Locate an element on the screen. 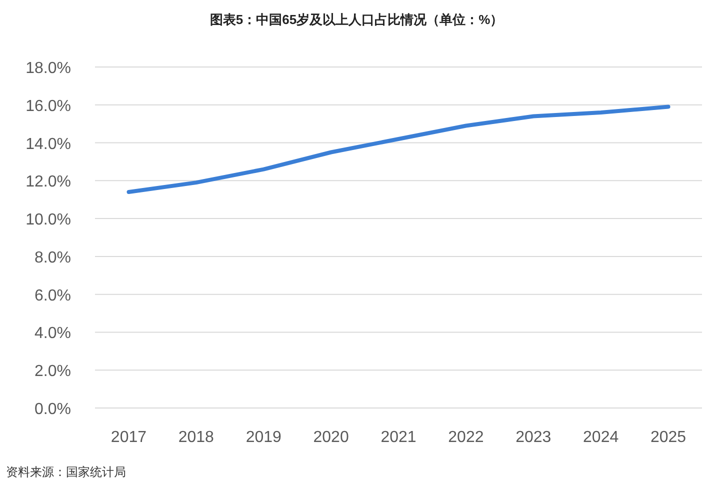  line-series is located at coordinates (398, 149).